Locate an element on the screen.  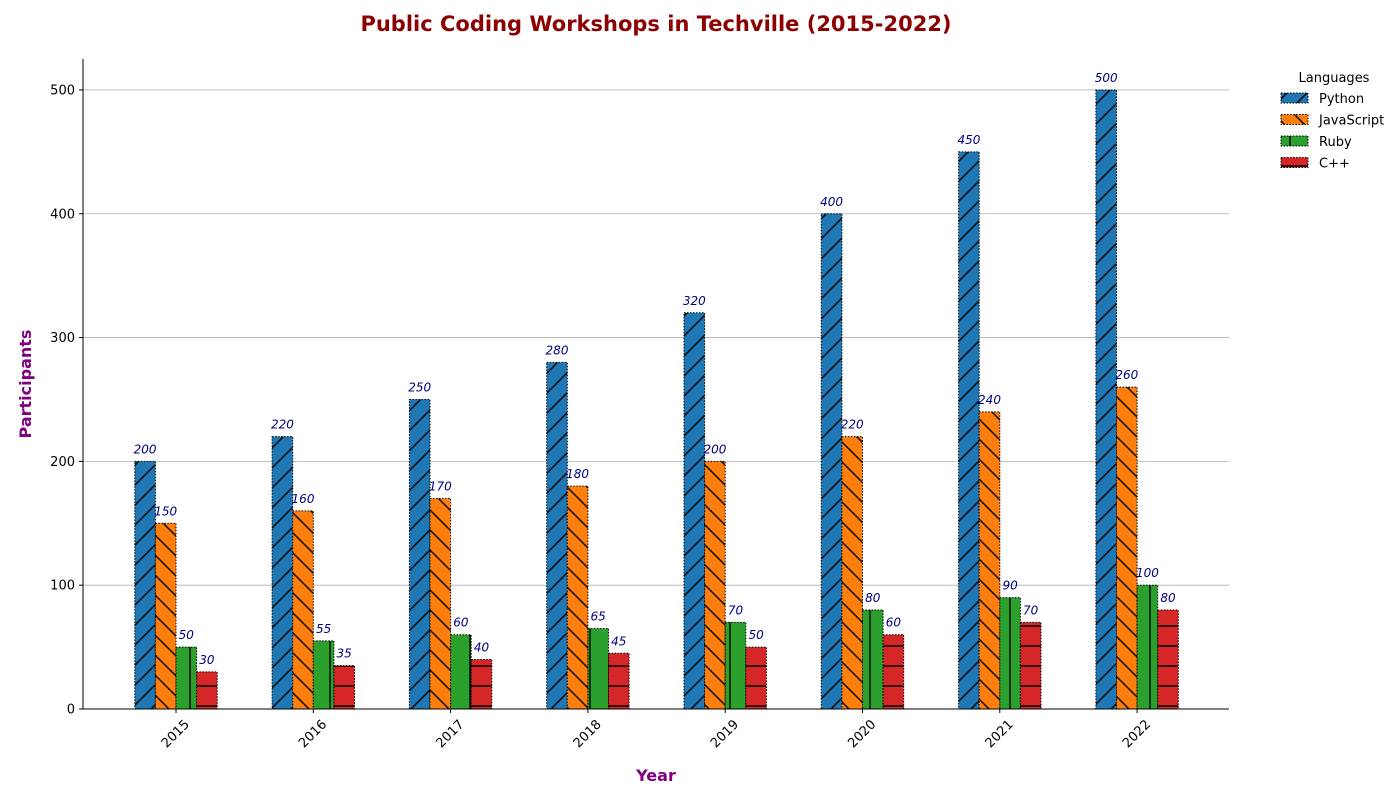
data-label: 280 is located at coordinates (557, 350).